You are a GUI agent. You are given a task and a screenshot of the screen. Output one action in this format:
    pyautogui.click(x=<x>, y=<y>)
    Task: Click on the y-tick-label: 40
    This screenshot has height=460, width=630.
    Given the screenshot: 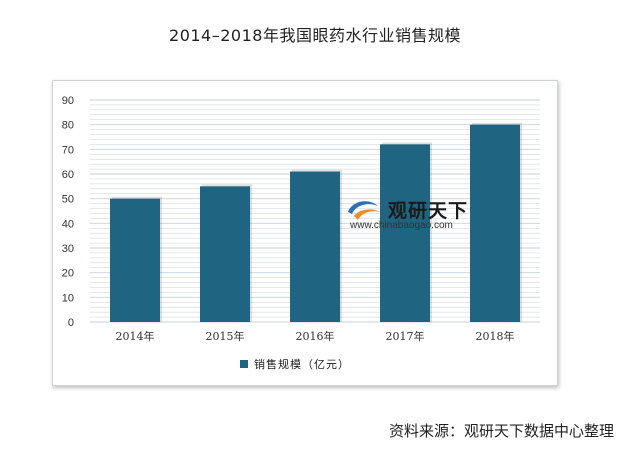 What is the action you would take?
    pyautogui.click(x=68, y=224)
    